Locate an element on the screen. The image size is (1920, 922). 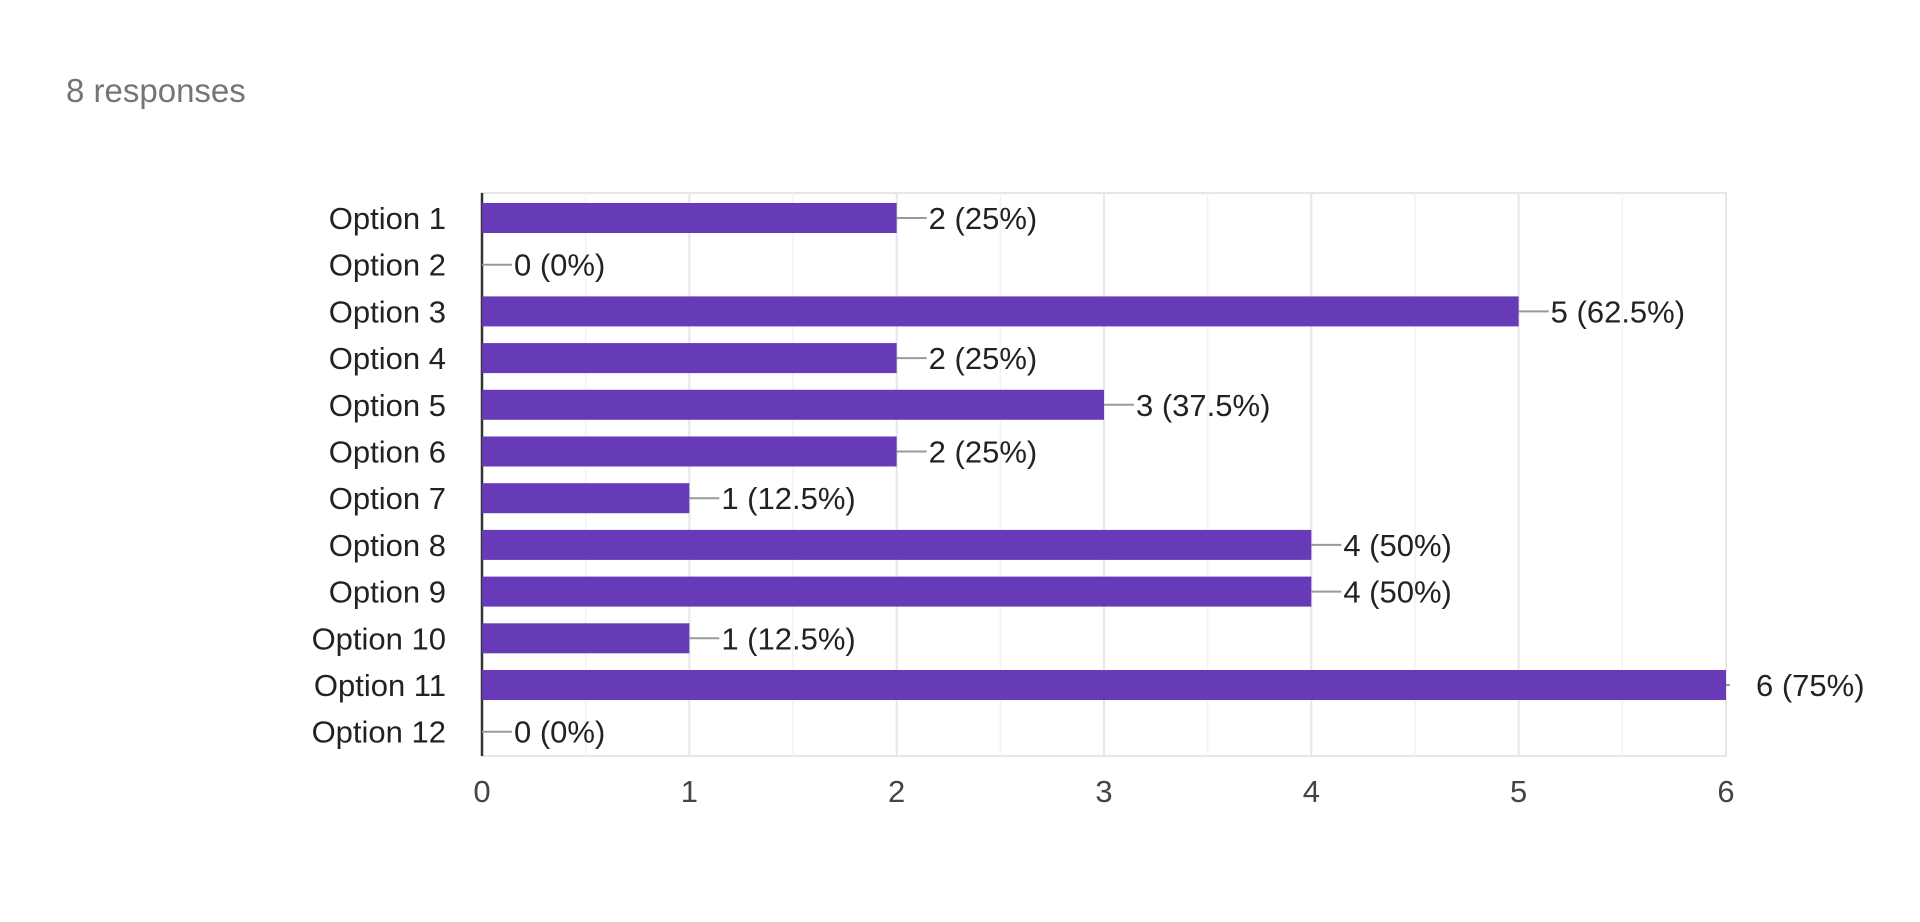
category-label: Option 5 is located at coordinates (387, 405).